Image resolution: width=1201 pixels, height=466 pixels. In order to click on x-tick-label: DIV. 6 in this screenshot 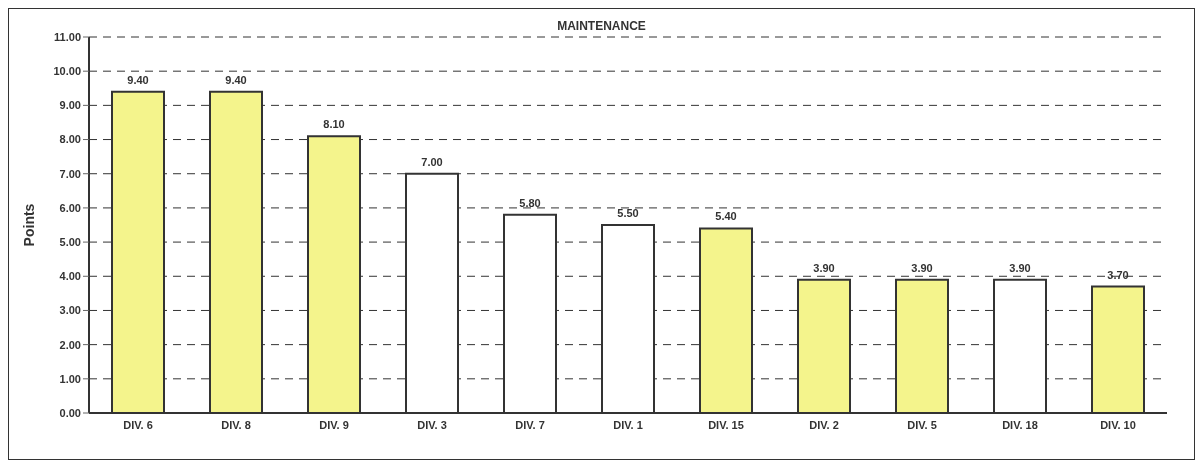, I will do `click(138, 424)`.